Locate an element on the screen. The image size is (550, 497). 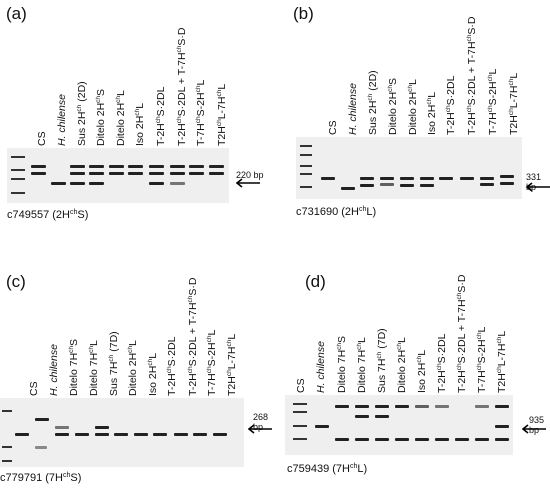
marker-caption: c759439 (7HchL) is located at coordinates (327, 469).